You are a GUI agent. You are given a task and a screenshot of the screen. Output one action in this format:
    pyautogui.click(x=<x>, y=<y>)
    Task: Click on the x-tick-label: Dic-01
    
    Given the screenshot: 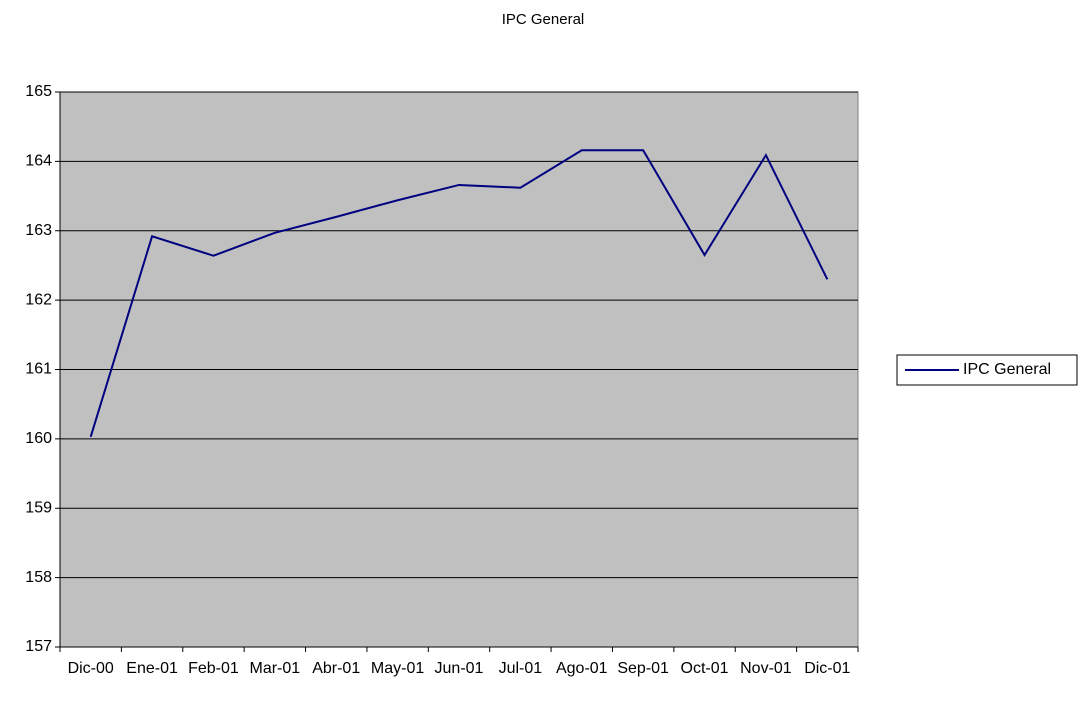 What is the action you would take?
    pyautogui.click(x=827, y=668)
    